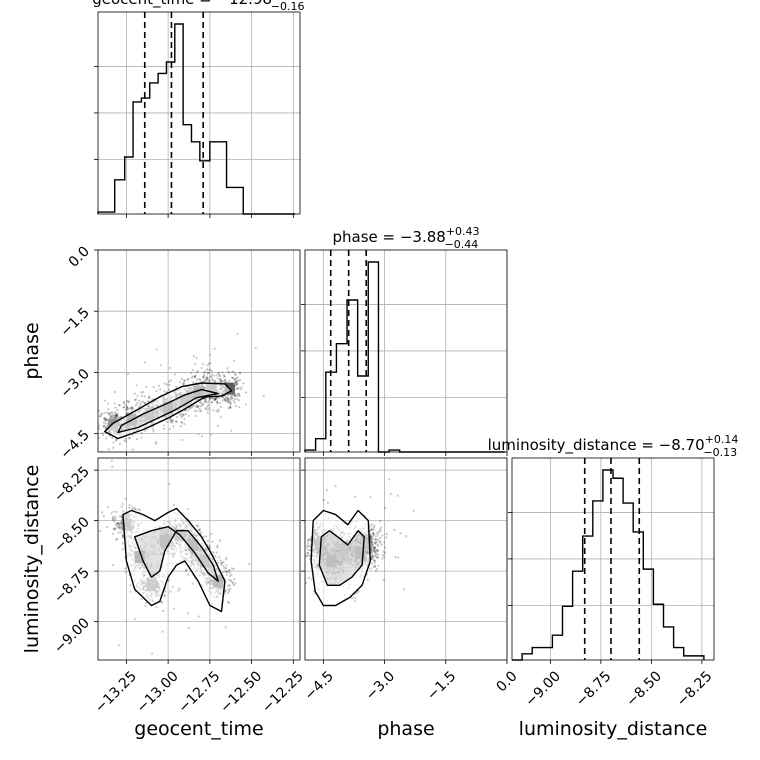 This screenshot has height=760, width=760. What do you see at coordinates (72, 636) in the screenshot?
I see `y-tick-label: −9.00` at bounding box center [72, 636].